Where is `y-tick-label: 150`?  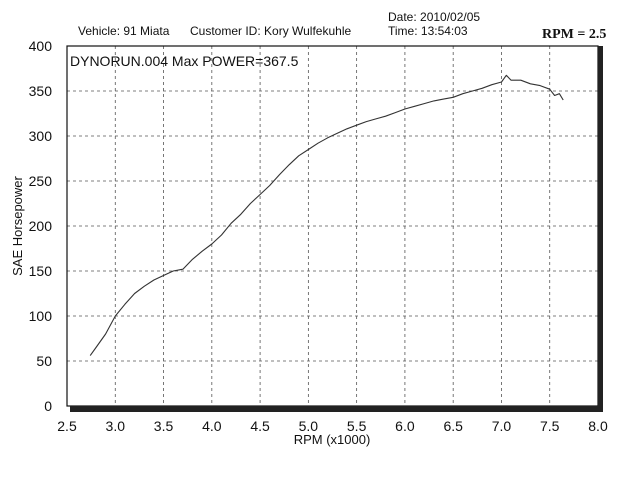 y-tick-label: 150 is located at coordinates (41, 271).